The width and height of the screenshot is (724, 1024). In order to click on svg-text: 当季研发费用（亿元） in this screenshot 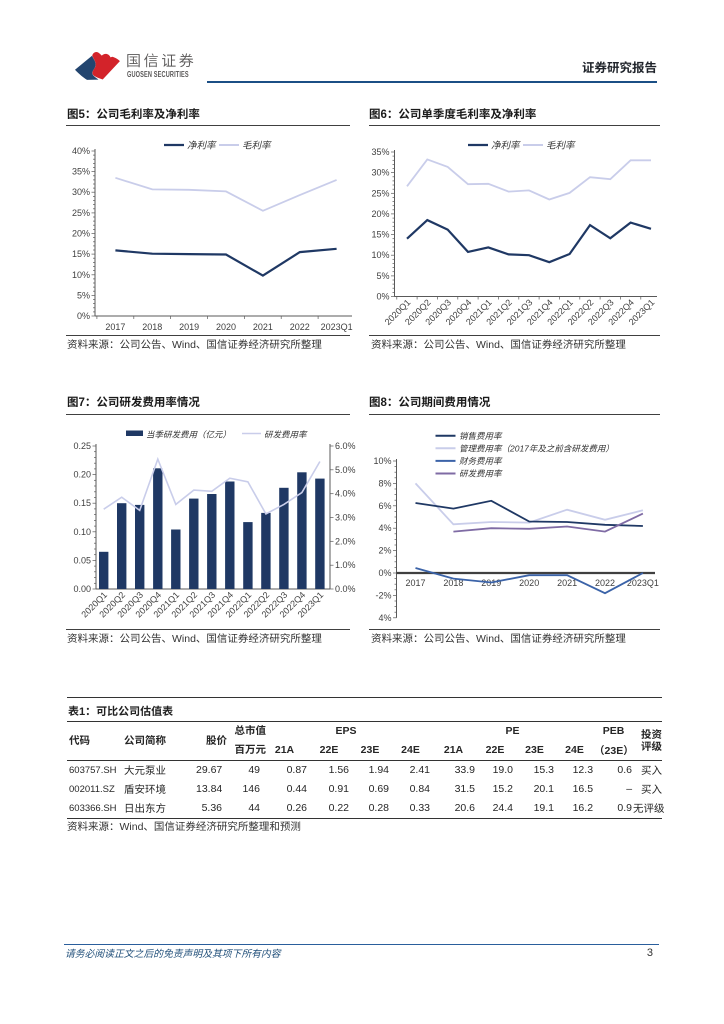, I will do `click(188, 435)`.